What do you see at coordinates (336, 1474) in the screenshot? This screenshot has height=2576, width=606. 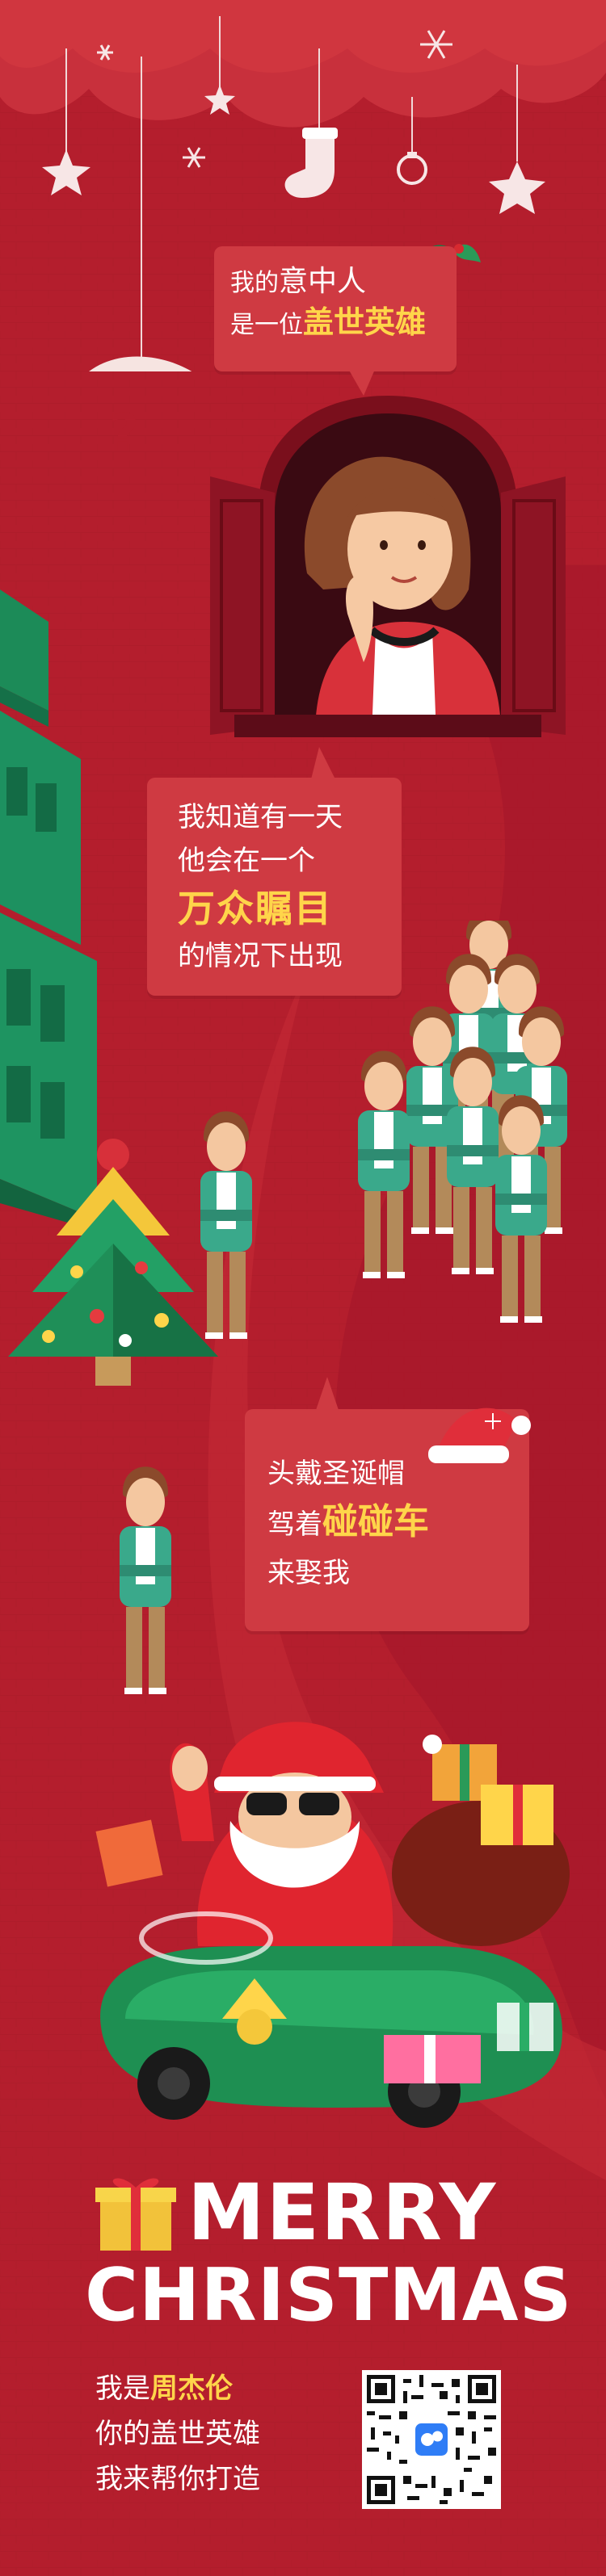 I see `bubble3-line1: 头戴圣诞帽` at bounding box center [336, 1474].